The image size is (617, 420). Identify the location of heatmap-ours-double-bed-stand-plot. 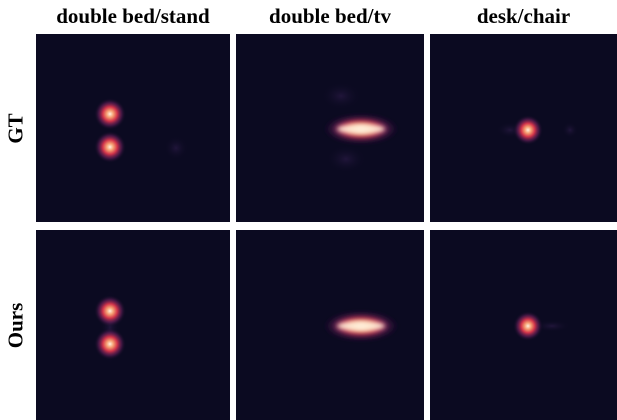
(110, 327).